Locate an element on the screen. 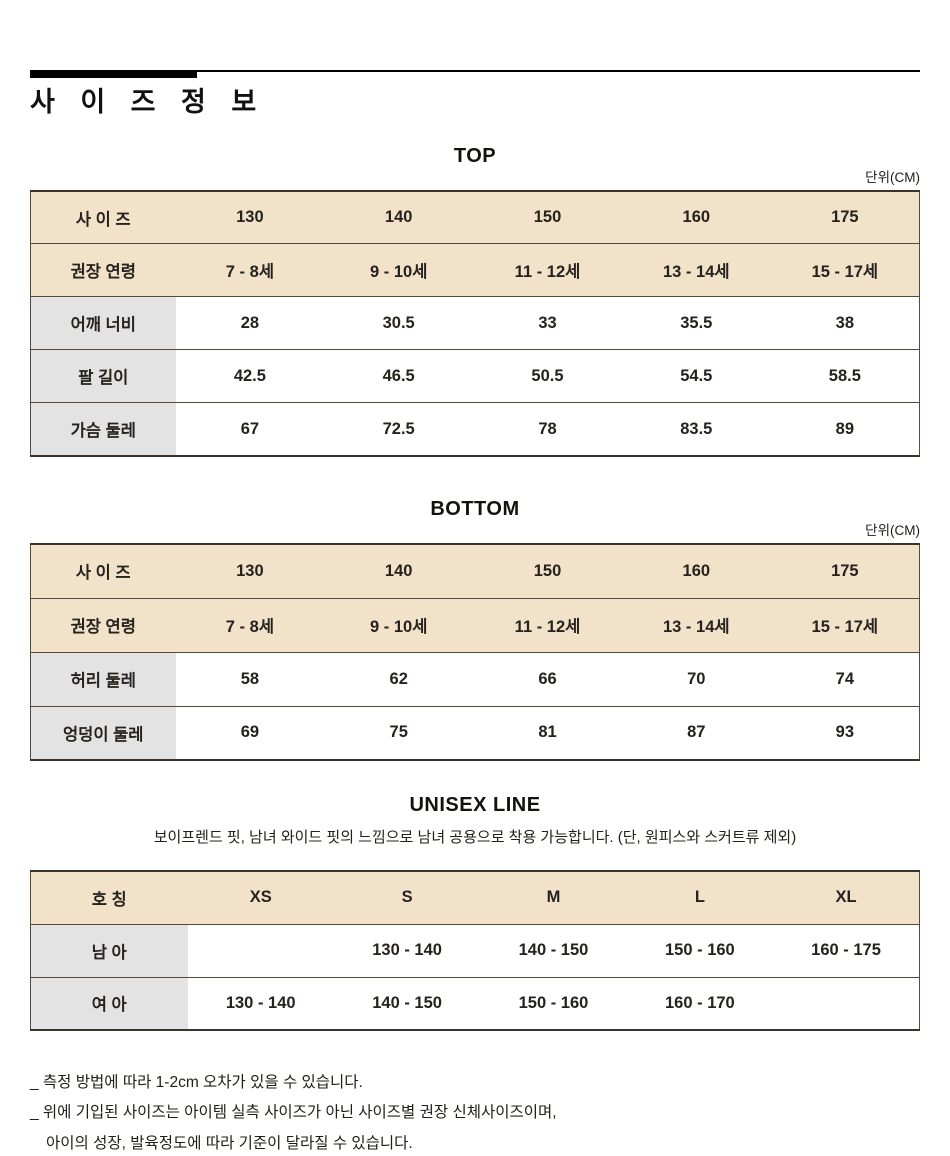 Image resolution: width=950 pixels, height=1156 pixels. table-cell: 75 is located at coordinates (399, 733).